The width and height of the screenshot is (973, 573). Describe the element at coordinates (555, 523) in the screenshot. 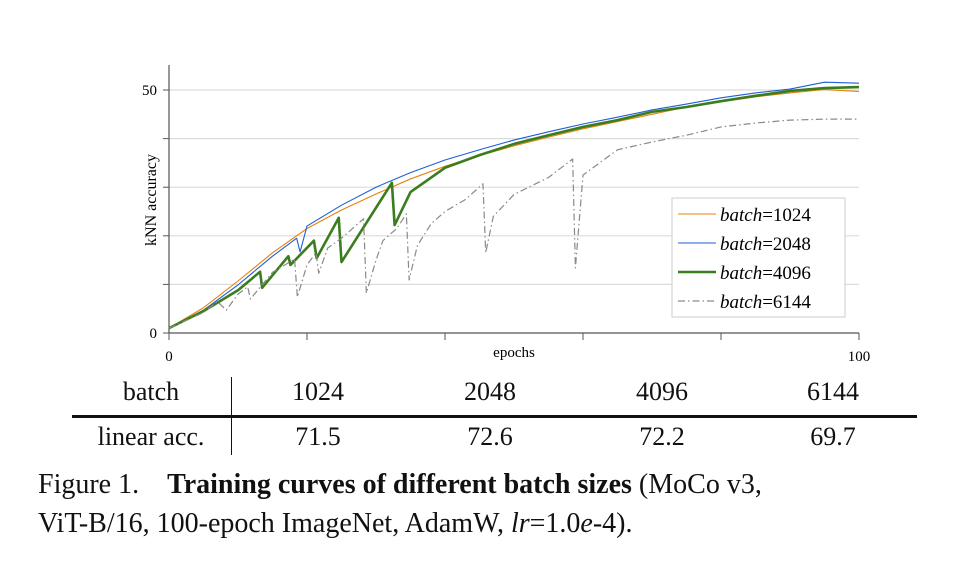

I see `caption-text: =1.0` at that location.